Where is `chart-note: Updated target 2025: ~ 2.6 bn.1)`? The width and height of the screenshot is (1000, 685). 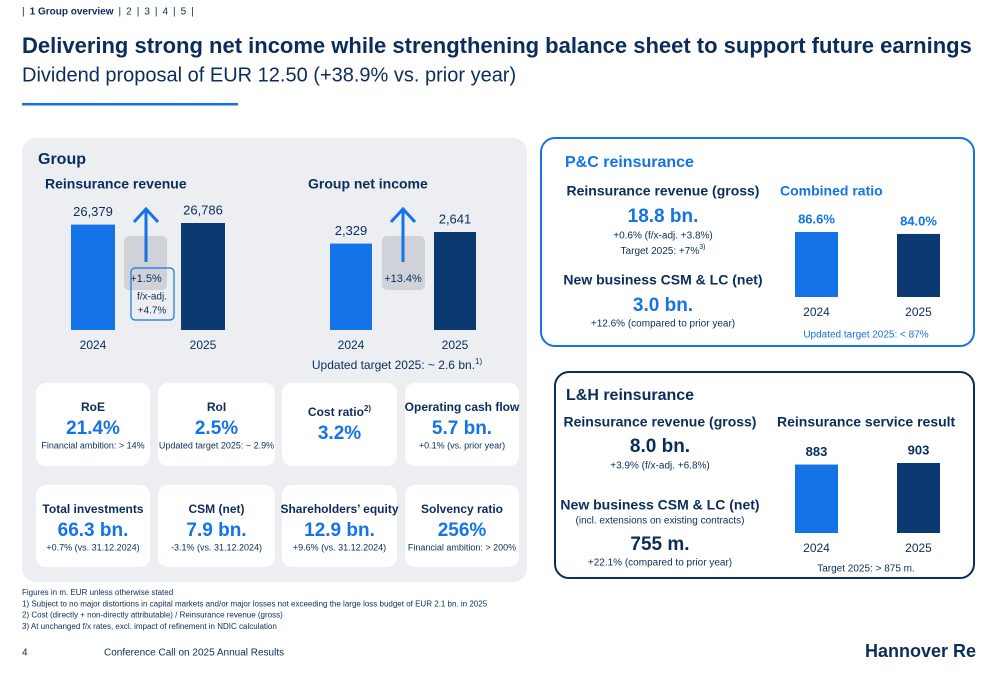
chart-note: Updated target 2025: ~ 2.6 bn.1) is located at coordinates (397, 364).